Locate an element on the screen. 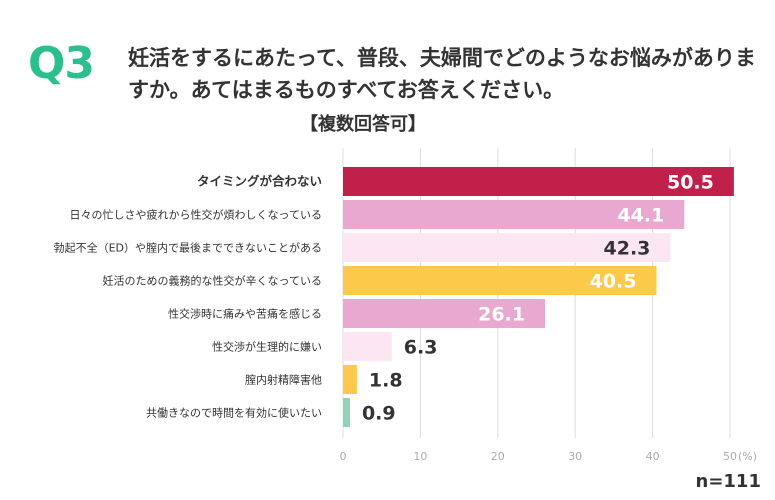  value-label: 1.8 is located at coordinates (386, 381).